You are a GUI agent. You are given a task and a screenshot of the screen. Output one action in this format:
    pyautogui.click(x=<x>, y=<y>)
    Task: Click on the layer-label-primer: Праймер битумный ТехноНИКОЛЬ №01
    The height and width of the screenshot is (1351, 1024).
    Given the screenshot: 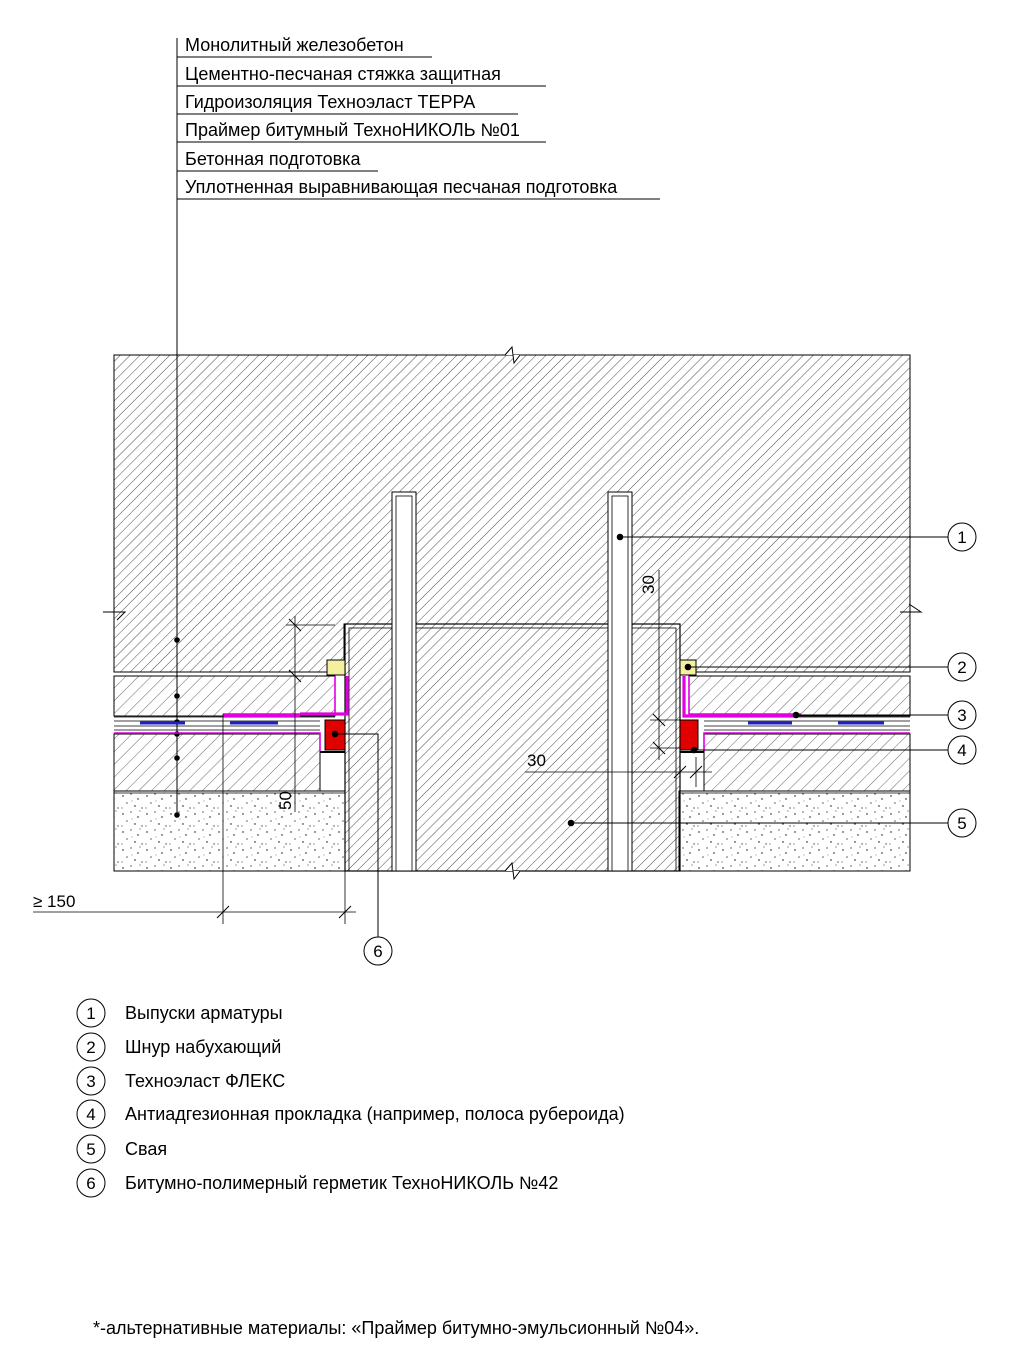 What is the action you would take?
    pyautogui.click(x=352, y=130)
    